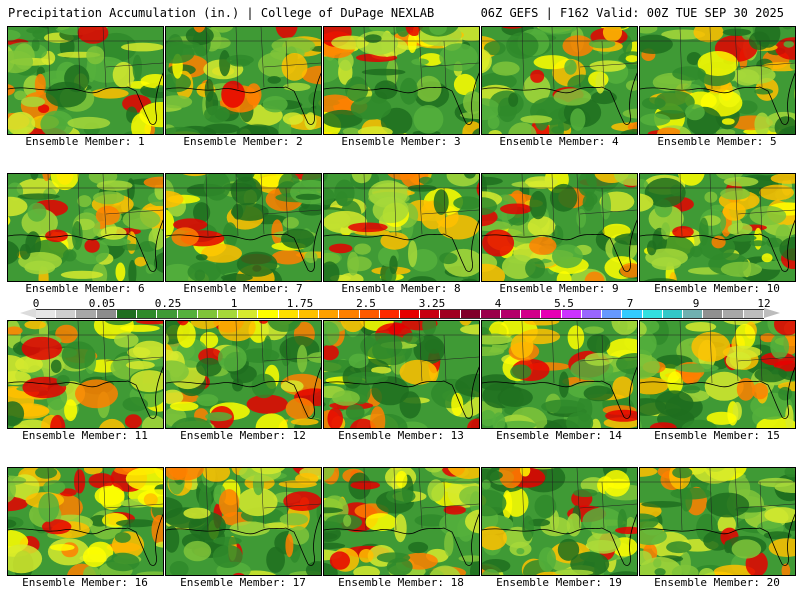  Describe the element at coordinates (168, 303) in the screenshot. I see `colorbar-tick-label: 0.25` at that location.